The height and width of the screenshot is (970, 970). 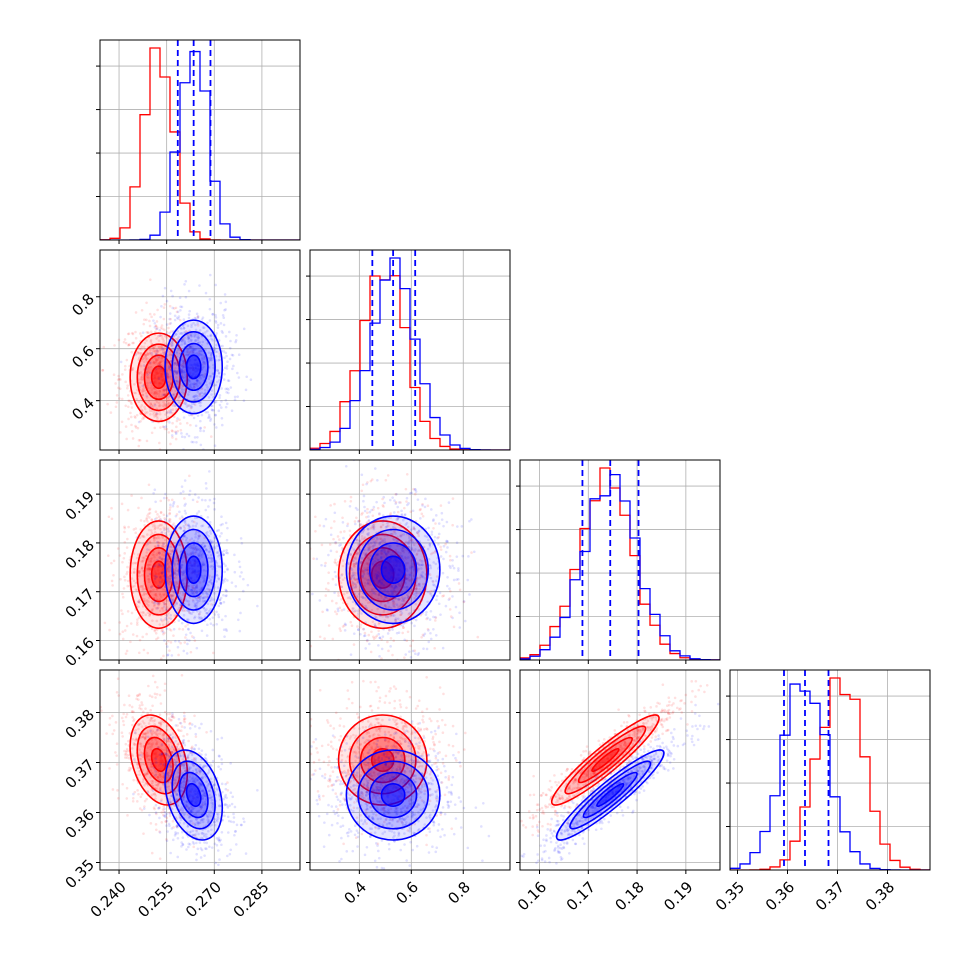 What do you see at coordinates (193, 367) in the screenshot?
I see `density-fill-blue` at bounding box center [193, 367].